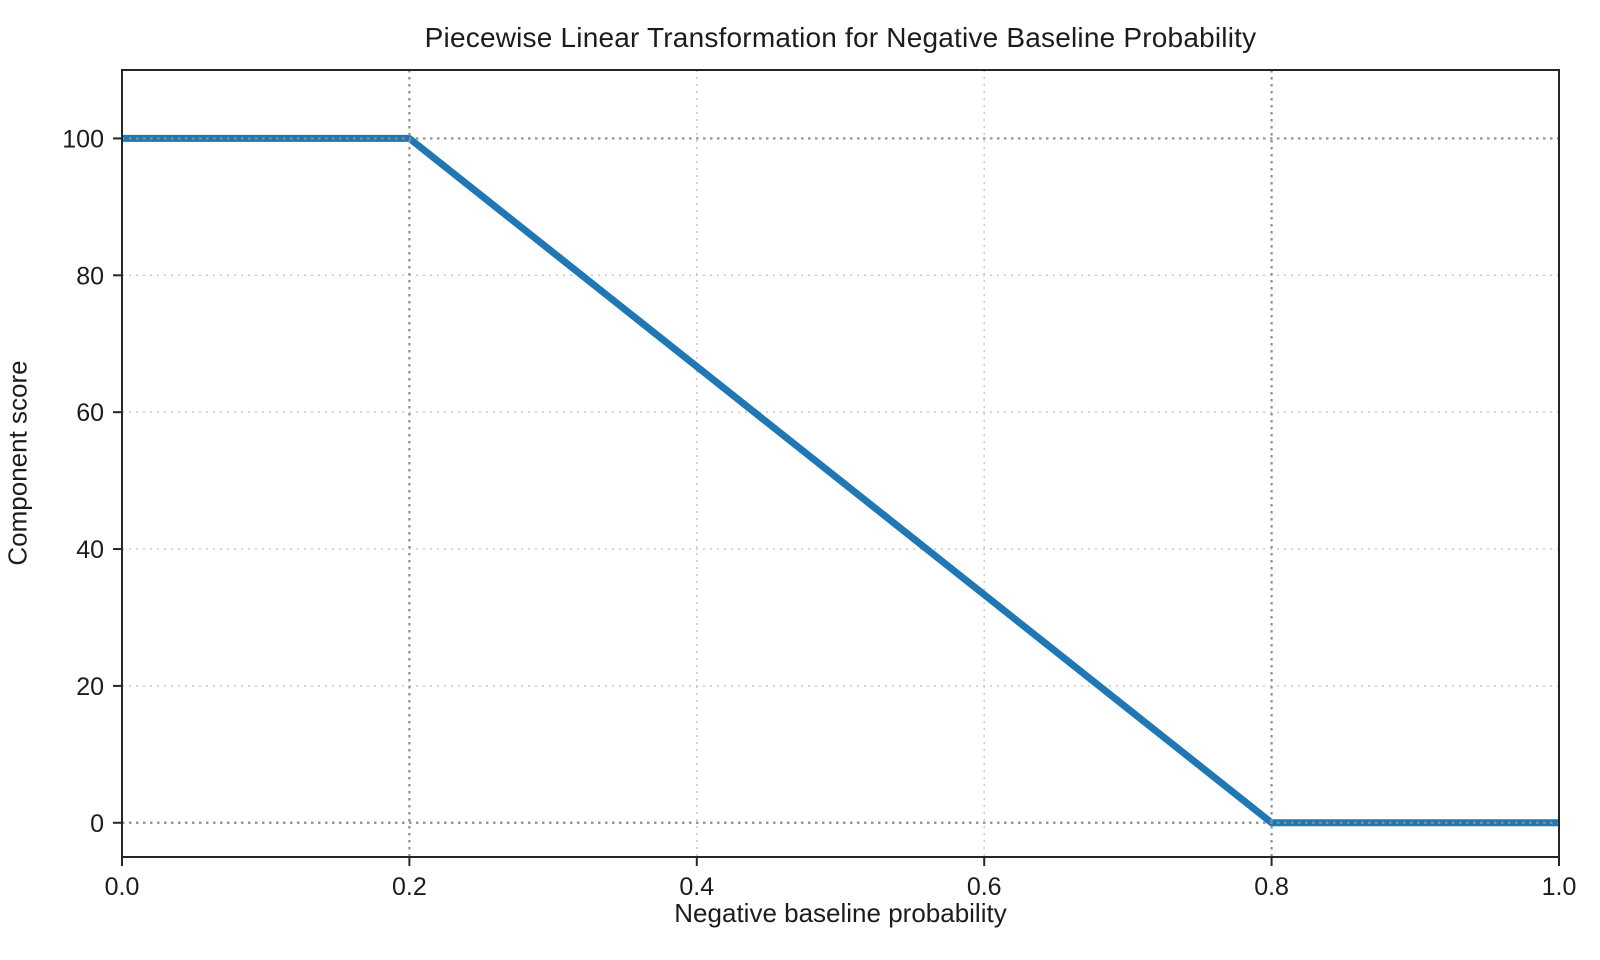 The height and width of the screenshot is (960, 1600). What do you see at coordinates (17, 463) in the screenshot?
I see `y-axis-label-text: Component score` at bounding box center [17, 463].